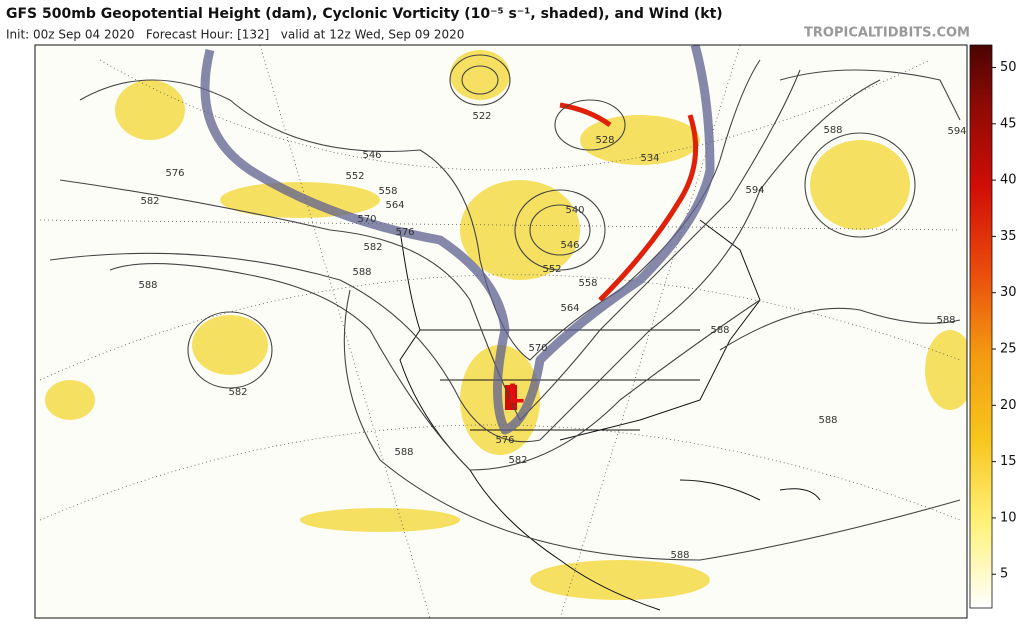 The image size is (1024, 642). Describe the element at coordinates (1008, 292) in the screenshot. I see `colorbar-tick-label: 30` at that location.